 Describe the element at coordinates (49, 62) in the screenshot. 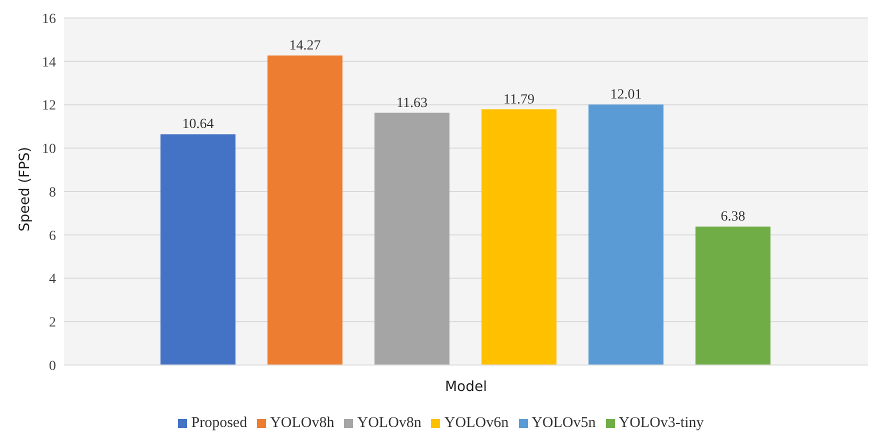

I see `y-tick-label: 14` at that location.